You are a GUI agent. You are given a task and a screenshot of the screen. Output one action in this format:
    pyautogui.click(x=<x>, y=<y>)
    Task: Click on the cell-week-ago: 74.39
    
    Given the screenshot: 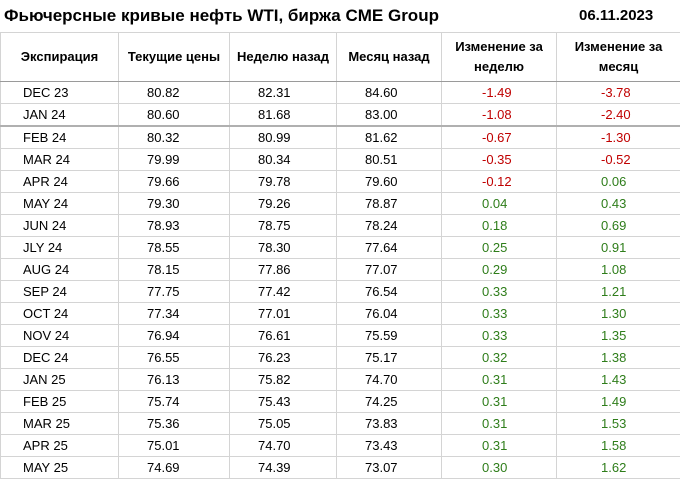 What is the action you would take?
    pyautogui.click(x=283, y=468)
    